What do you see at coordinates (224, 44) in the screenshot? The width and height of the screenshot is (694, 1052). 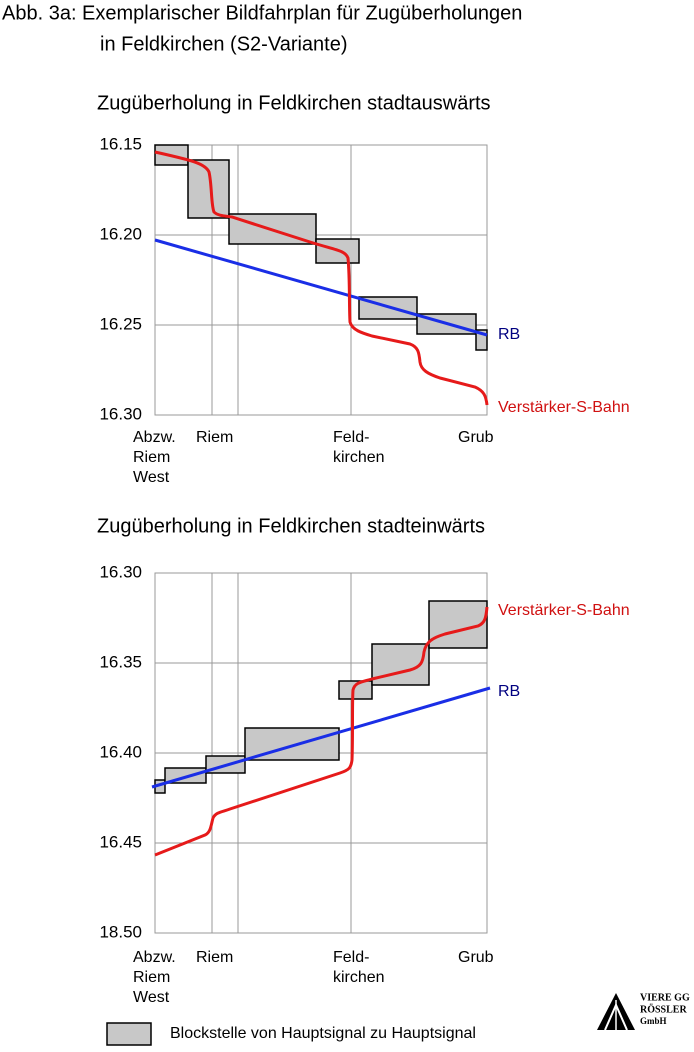 I see `title: in Feldkirchen (S2-Variante)` at bounding box center [224, 44].